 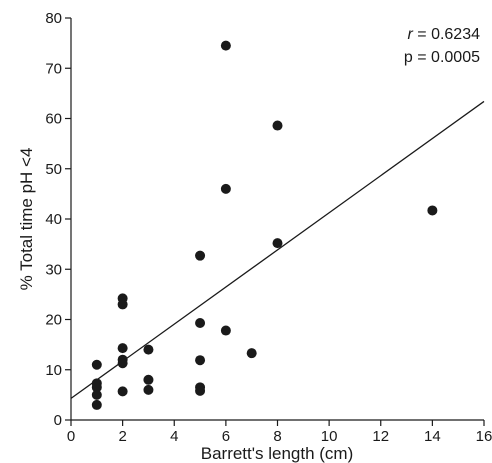 What do you see at coordinates (442, 57) in the screenshot?
I see `p-value-annotation: p = 0.0005` at bounding box center [442, 57].